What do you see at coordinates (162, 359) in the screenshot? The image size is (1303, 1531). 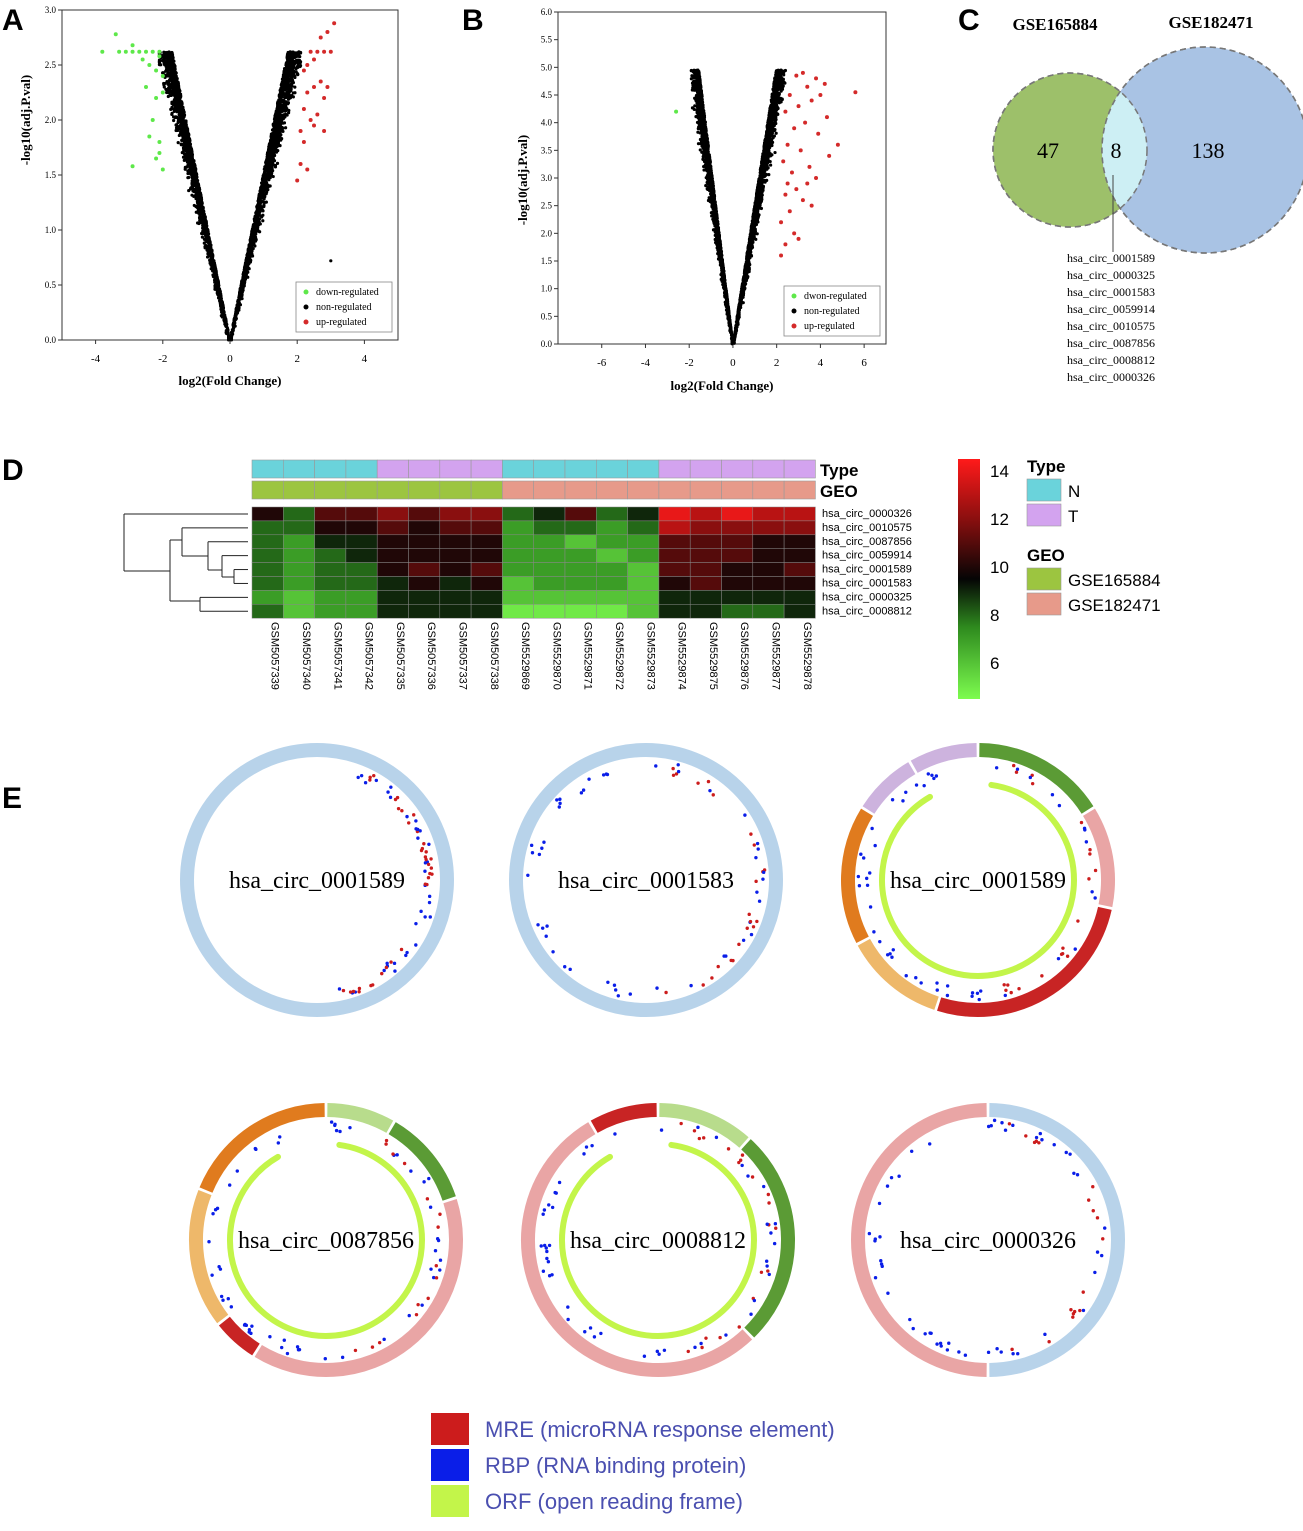 I see `x-tick-label: -2` at bounding box center [162, 359].